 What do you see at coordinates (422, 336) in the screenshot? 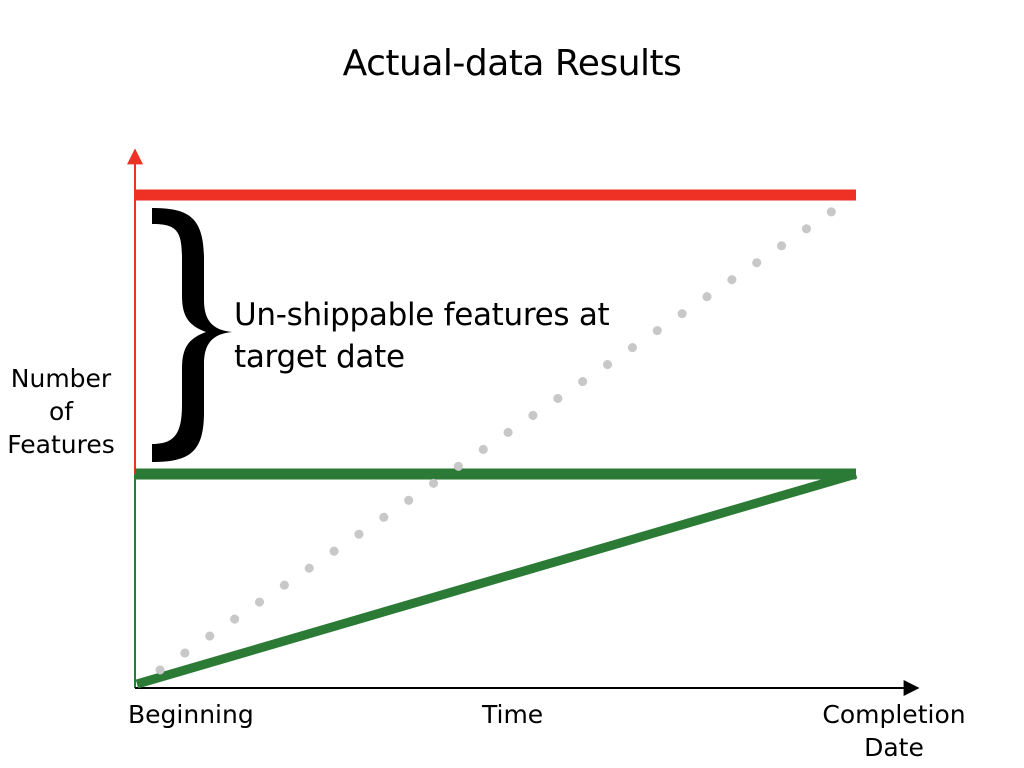
I see `unshippable-annotation: Un-shippable features at target date` at bounding box center [422, 336].